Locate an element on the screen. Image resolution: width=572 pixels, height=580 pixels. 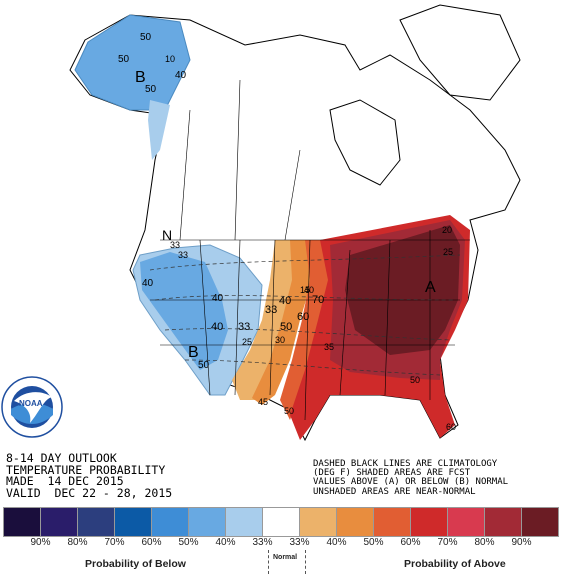
contour-c-50b: 50 is located at coordinates (289, 411).